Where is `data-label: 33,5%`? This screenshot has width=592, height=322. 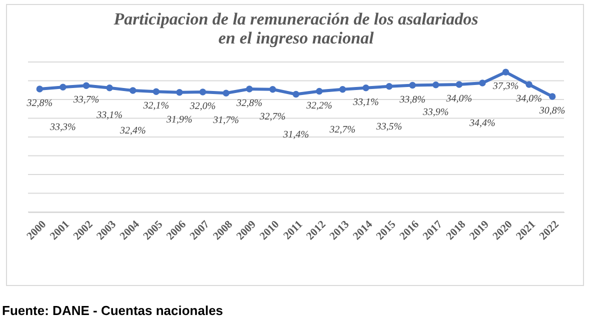
data-label: 33,5% is located at coordinates (388, 126).